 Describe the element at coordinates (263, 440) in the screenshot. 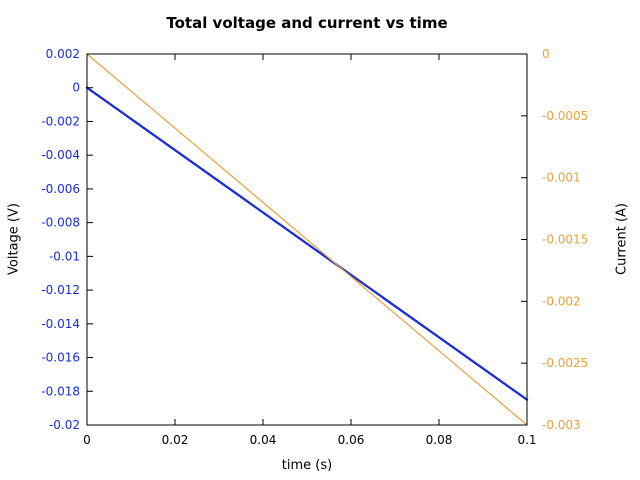

I see `x-tick-label: 0.04` at that location.